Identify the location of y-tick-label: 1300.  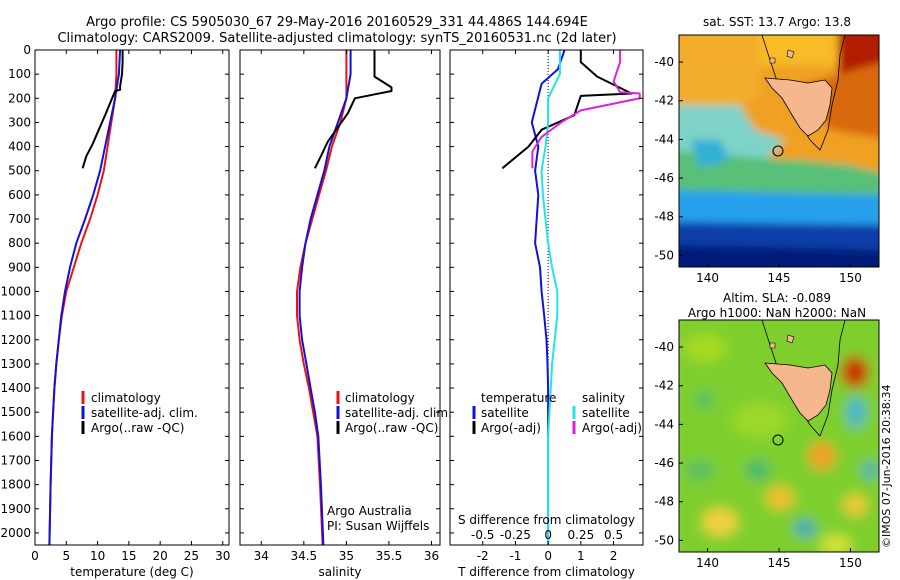
(15, 364).